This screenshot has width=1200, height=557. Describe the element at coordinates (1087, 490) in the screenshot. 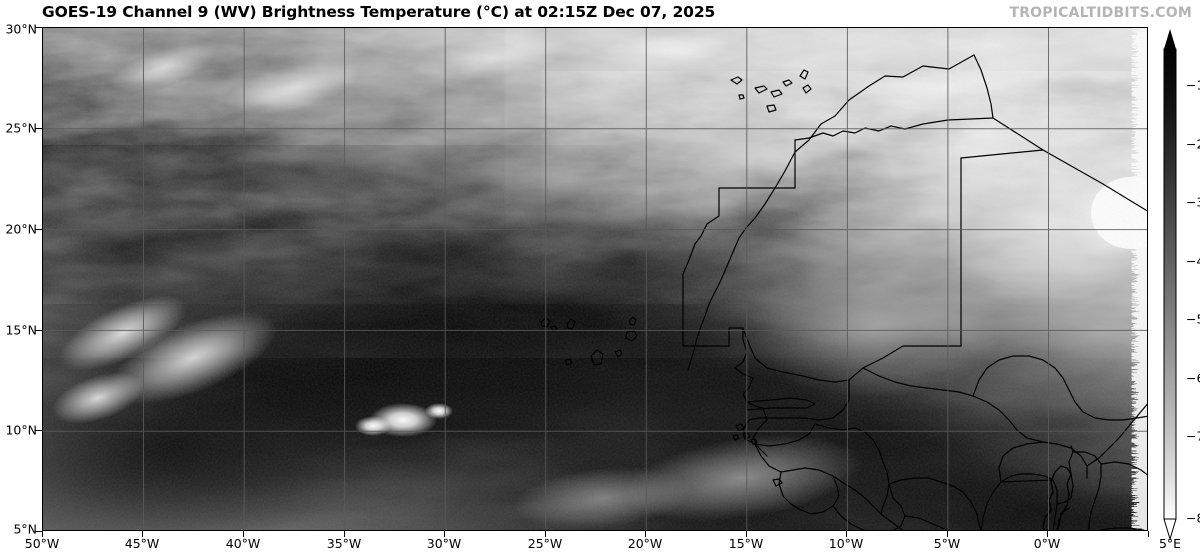

I see `benin-border` at that location.